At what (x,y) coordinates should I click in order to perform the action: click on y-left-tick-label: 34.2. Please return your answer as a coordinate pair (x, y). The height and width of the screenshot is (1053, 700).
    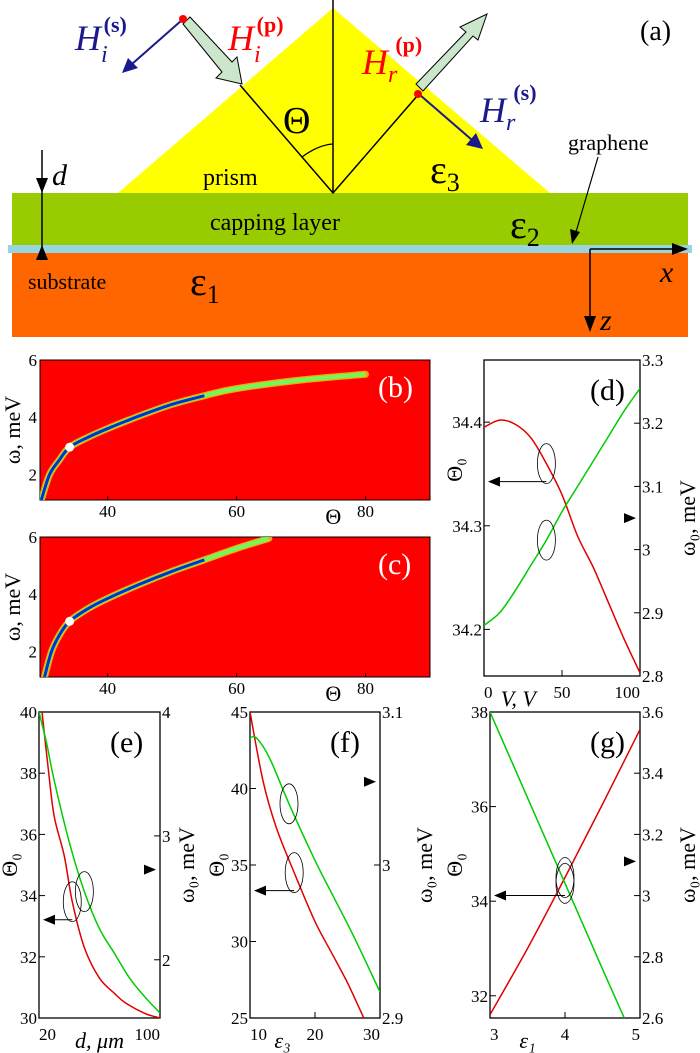
    Looking at the image, I should click on (467, 629).